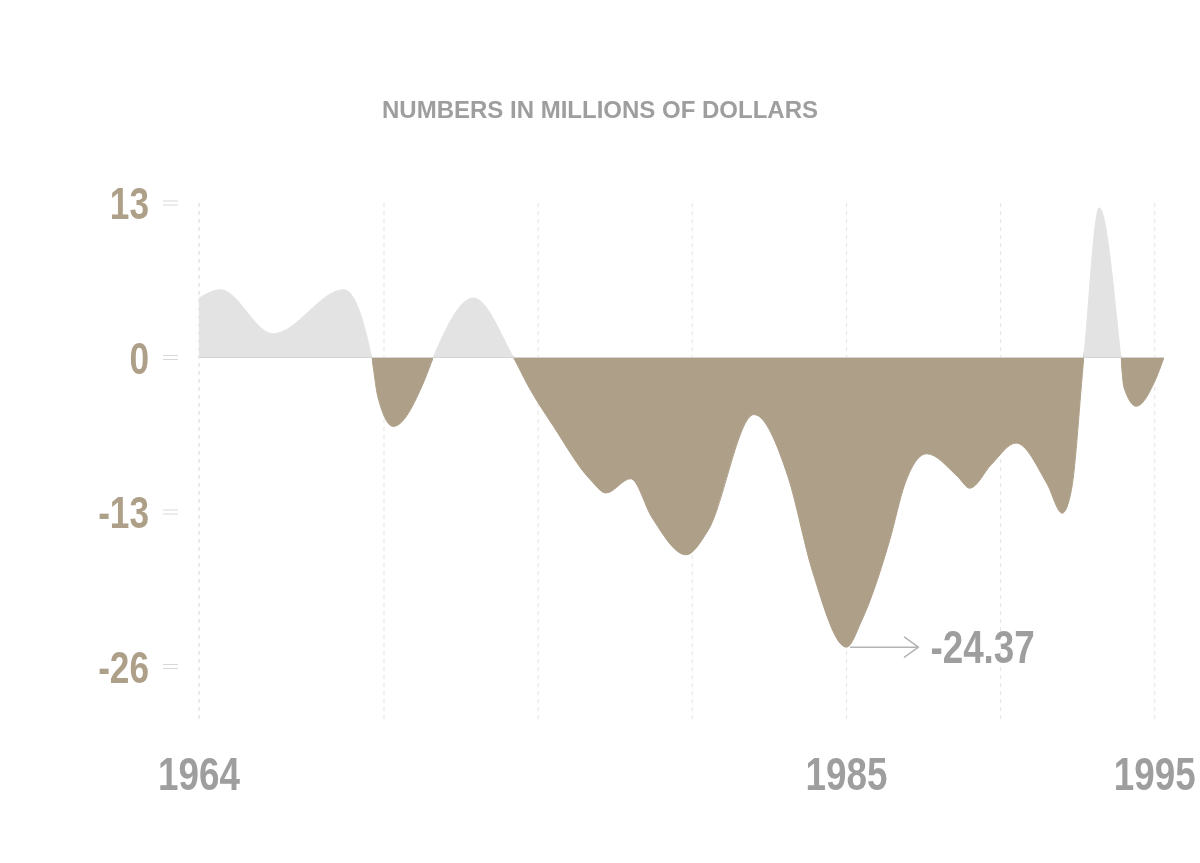 This screenshot has height=863, width=1200. What do you see at coordinates (123, 512) in the screenshot?
I see `y-tick-label: -13` at bounding box center [123, 512].